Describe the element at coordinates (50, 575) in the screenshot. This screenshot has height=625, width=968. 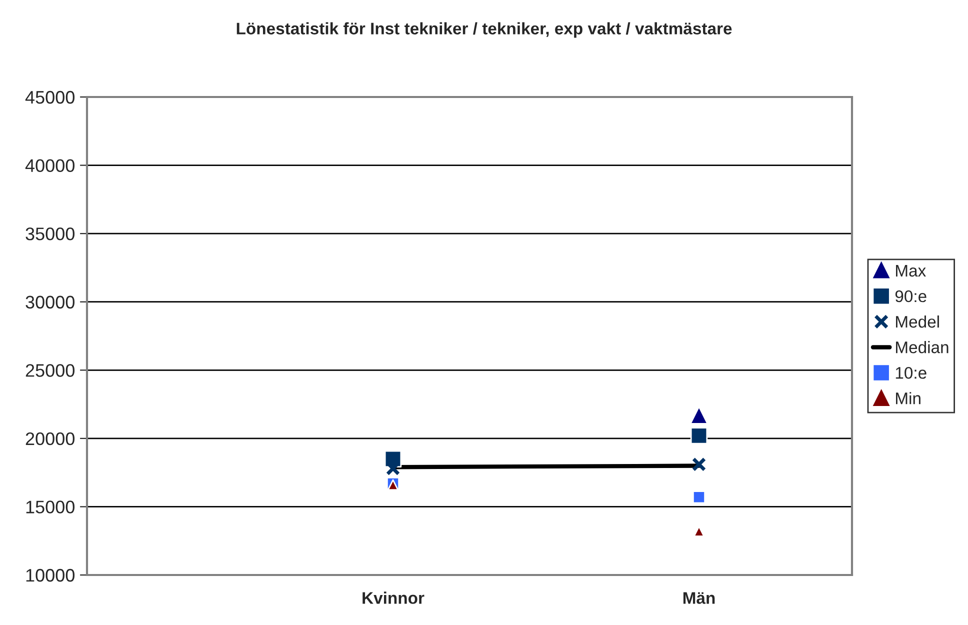
I see `y-tick-label: 10000` at that location.